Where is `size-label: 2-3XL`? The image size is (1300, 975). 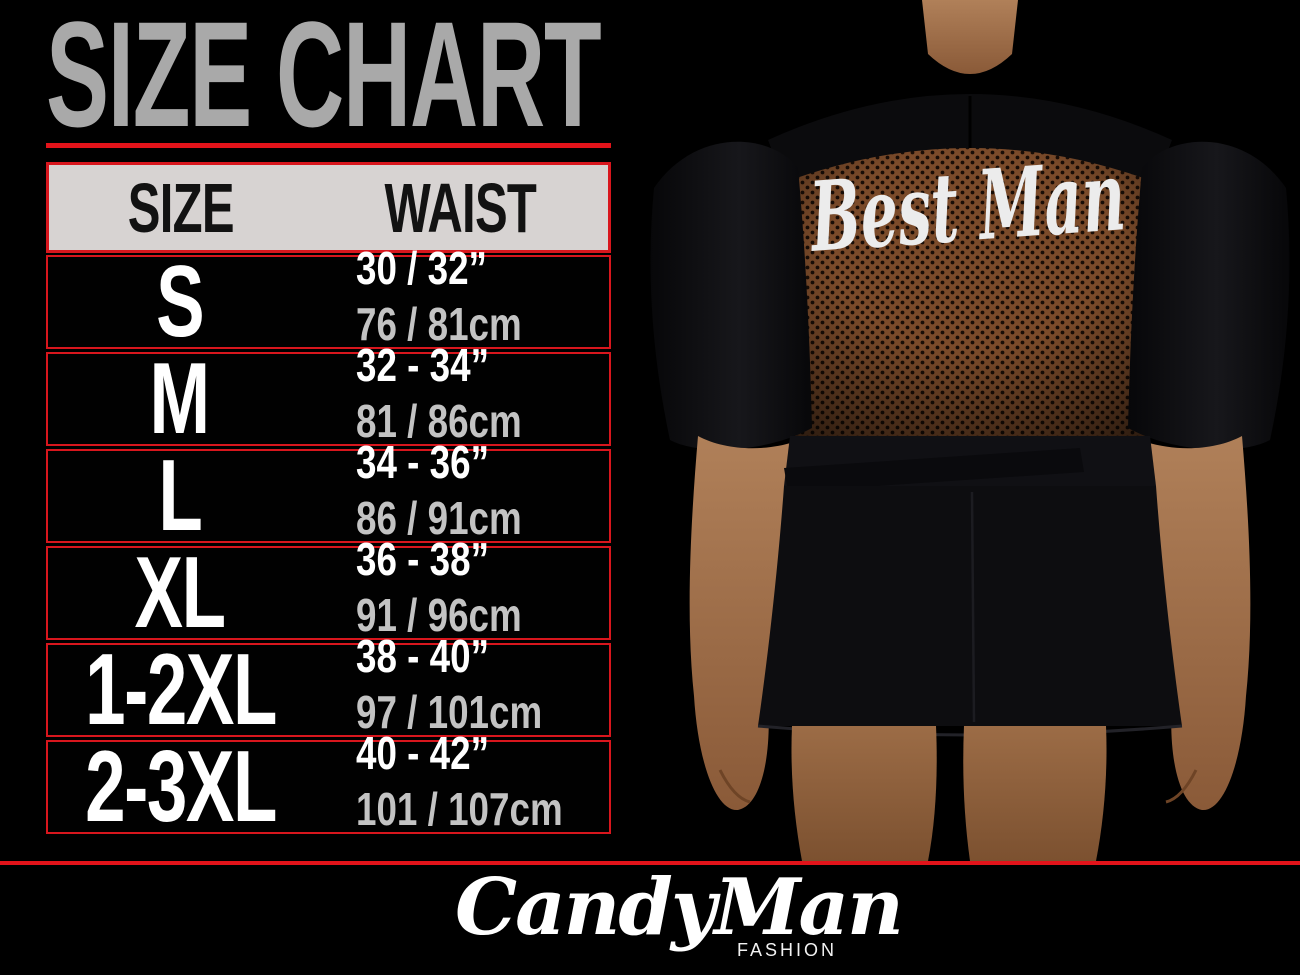 size-label: 2-3XL is located at coordinates (181, 787).